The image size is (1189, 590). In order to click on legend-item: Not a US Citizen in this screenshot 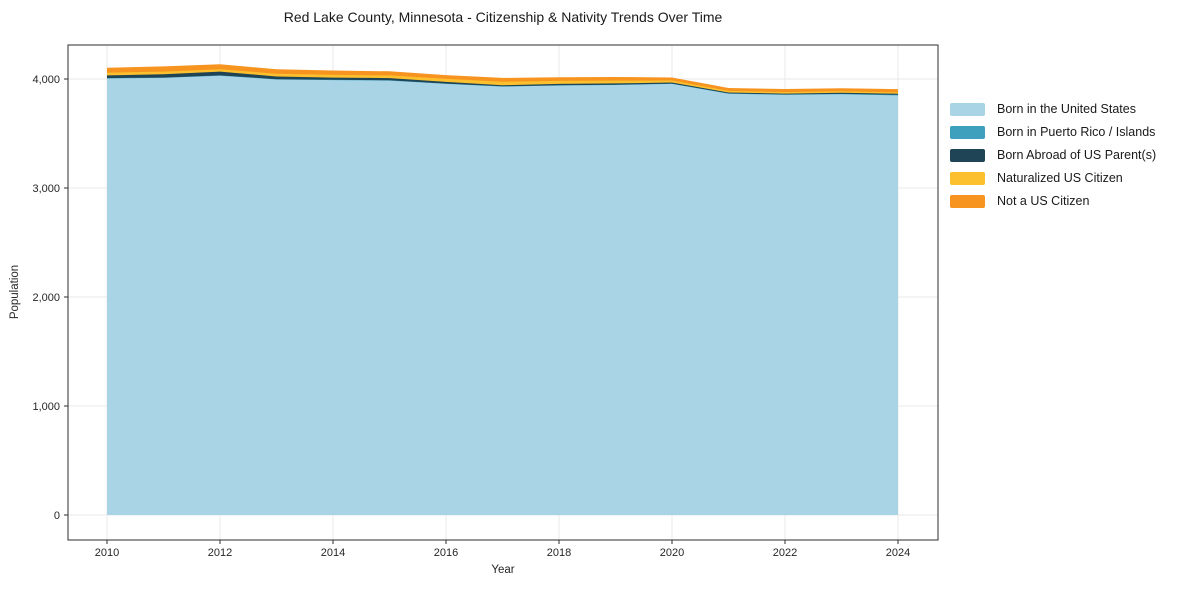, I will do `click(1053, 201)`.